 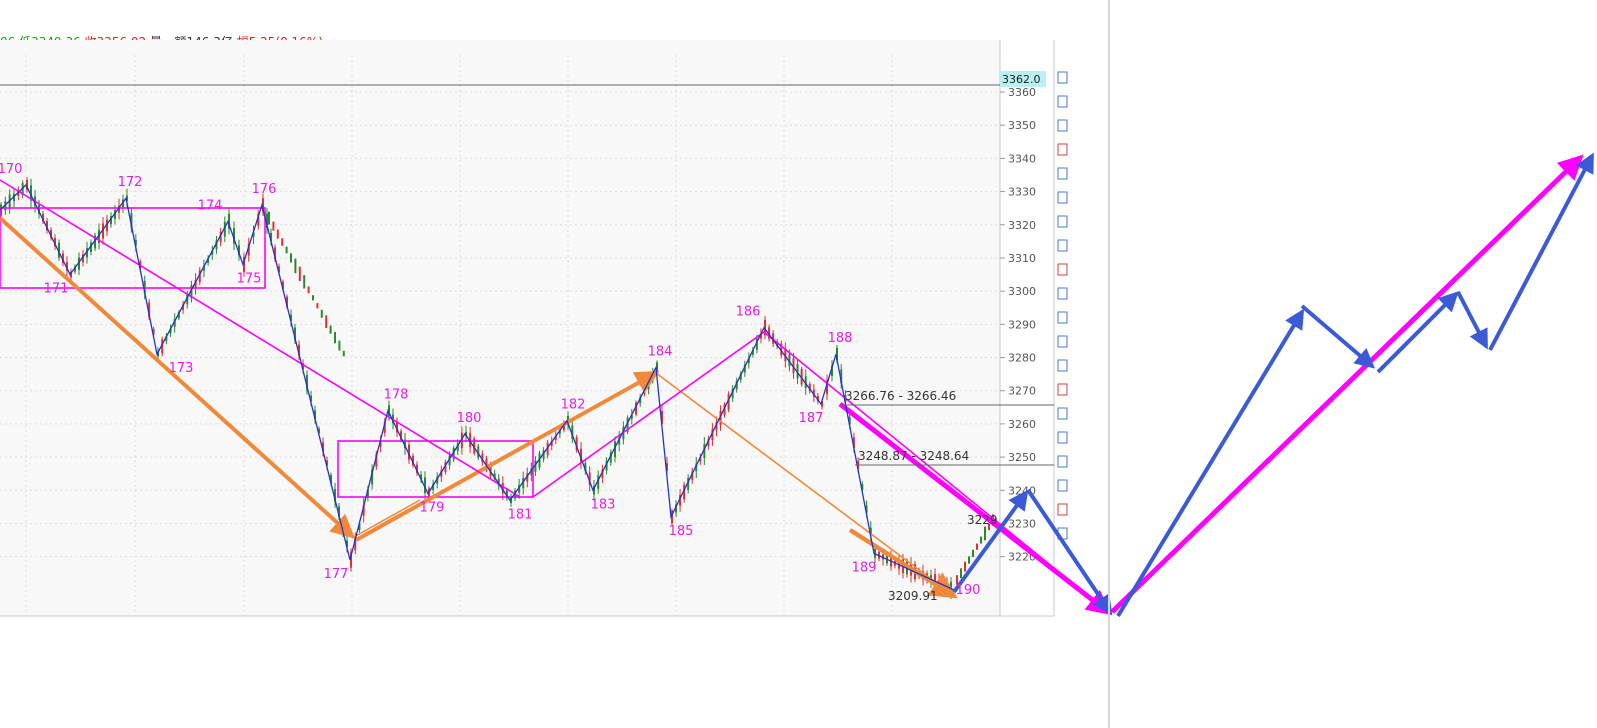 What do you see at coordinates (681, 531) in the screenshot?
I see `wave-label: 185` at bounding box center [681, 531].